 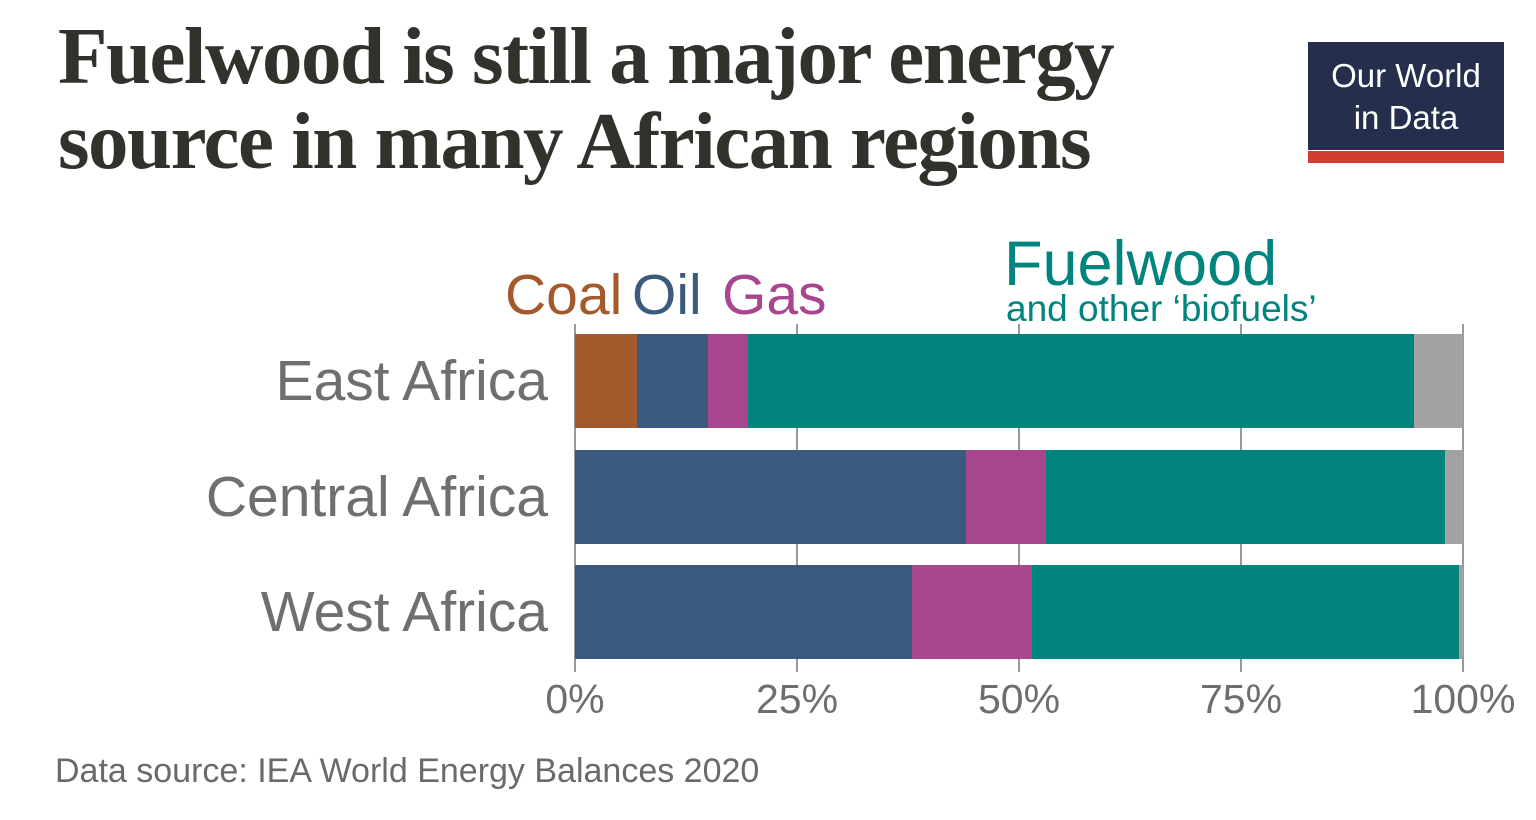 I want to click on legend-label-oil: Oil, so click(x=667, y=295).